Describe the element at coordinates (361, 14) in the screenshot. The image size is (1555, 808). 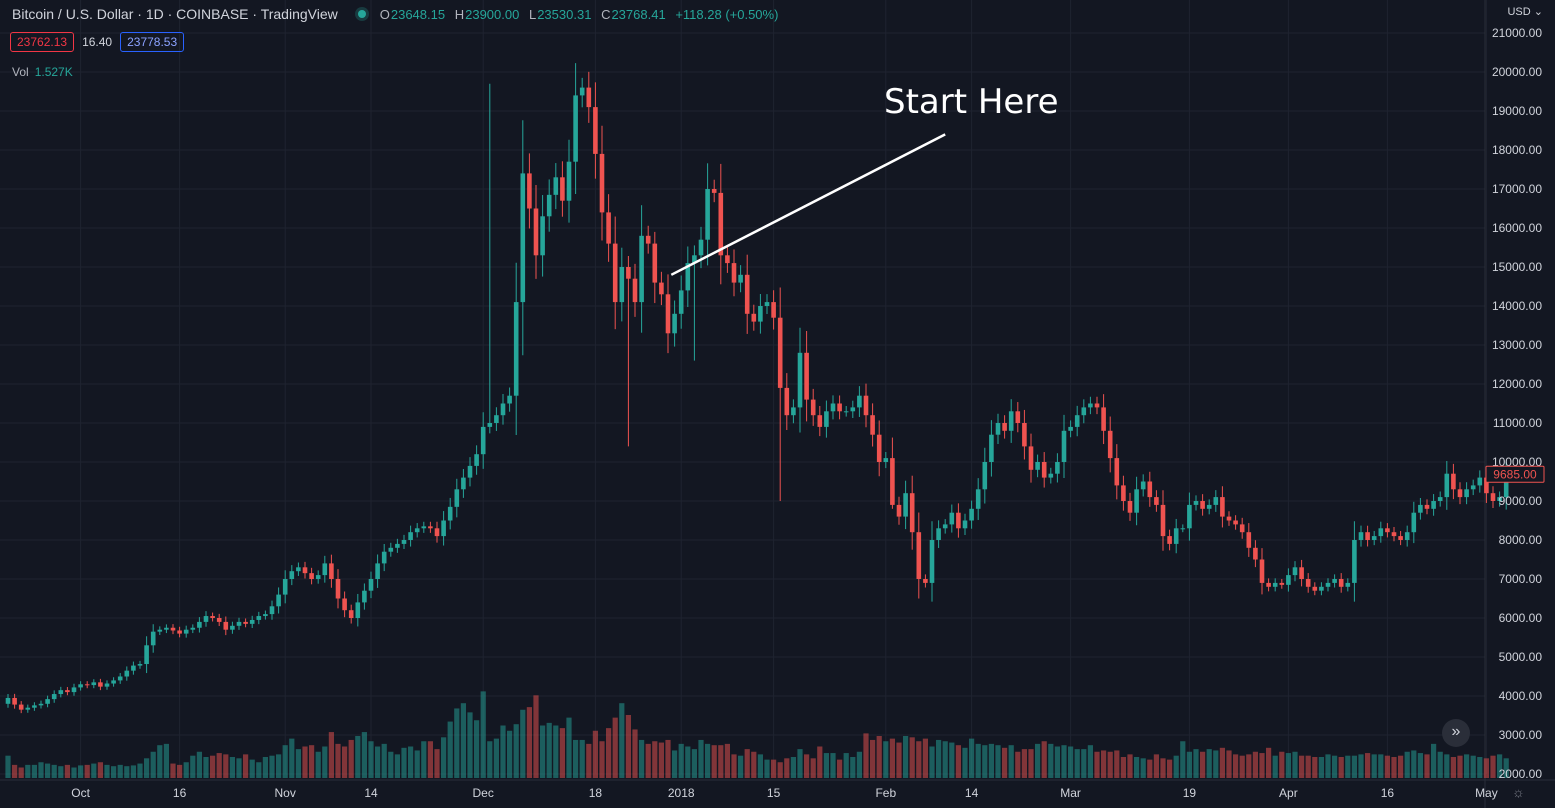
I see `market-status-dot` at that location.